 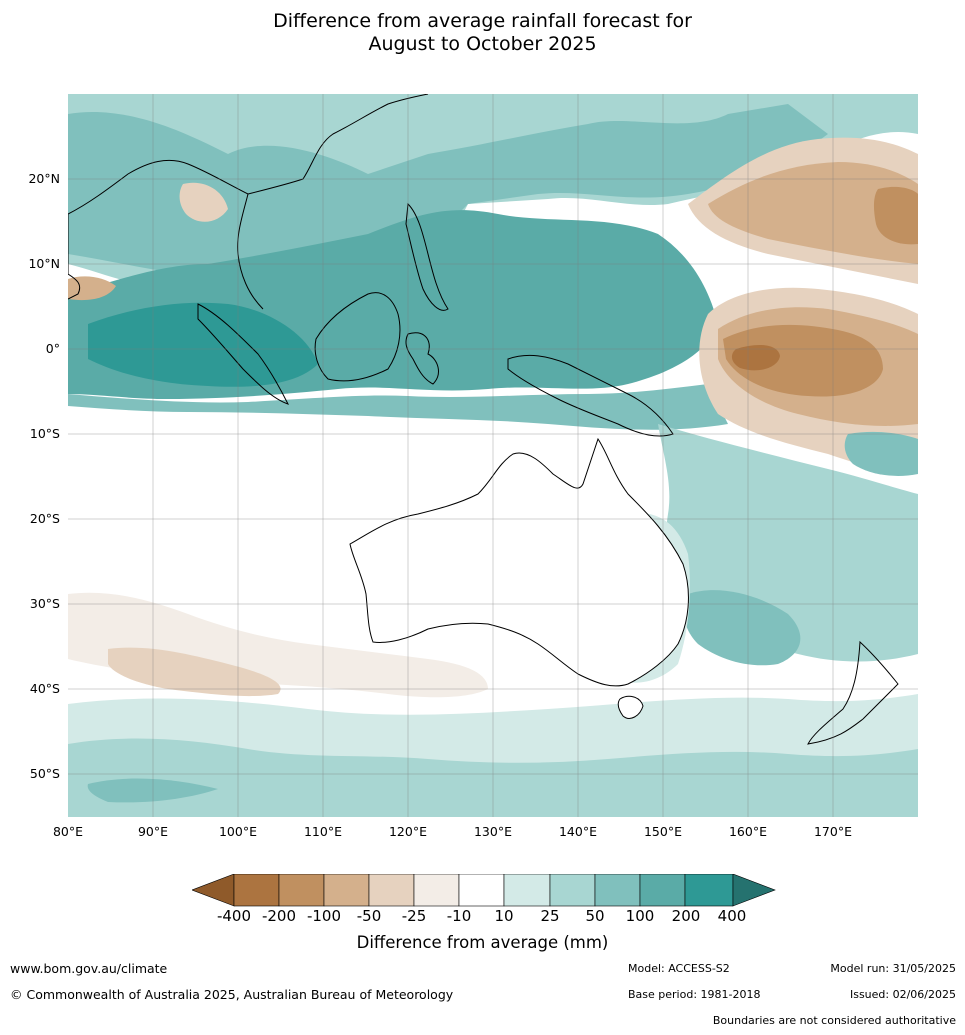 I want to click on colorbar-arrow-right, so click(x=754, y=890).